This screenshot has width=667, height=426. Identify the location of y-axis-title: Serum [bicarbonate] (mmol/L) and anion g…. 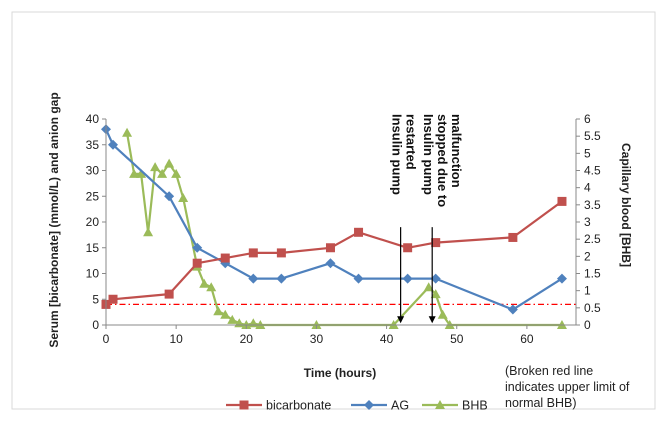
(54, 219).